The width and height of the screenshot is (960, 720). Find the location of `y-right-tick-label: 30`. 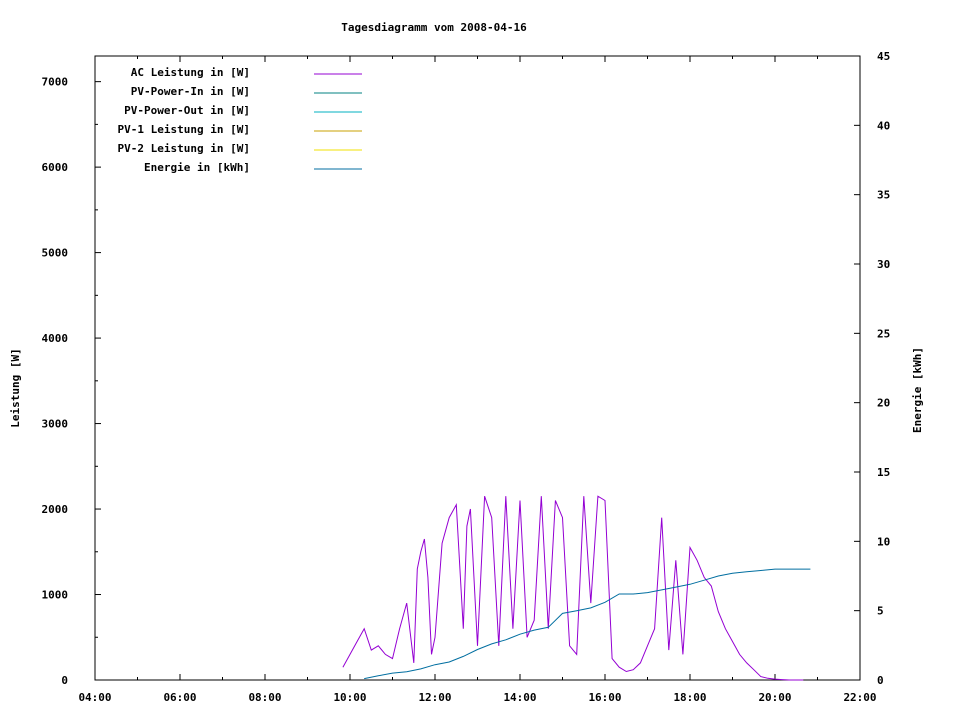

y-right-tick-label: 30 is located at coordinates (883, 264).